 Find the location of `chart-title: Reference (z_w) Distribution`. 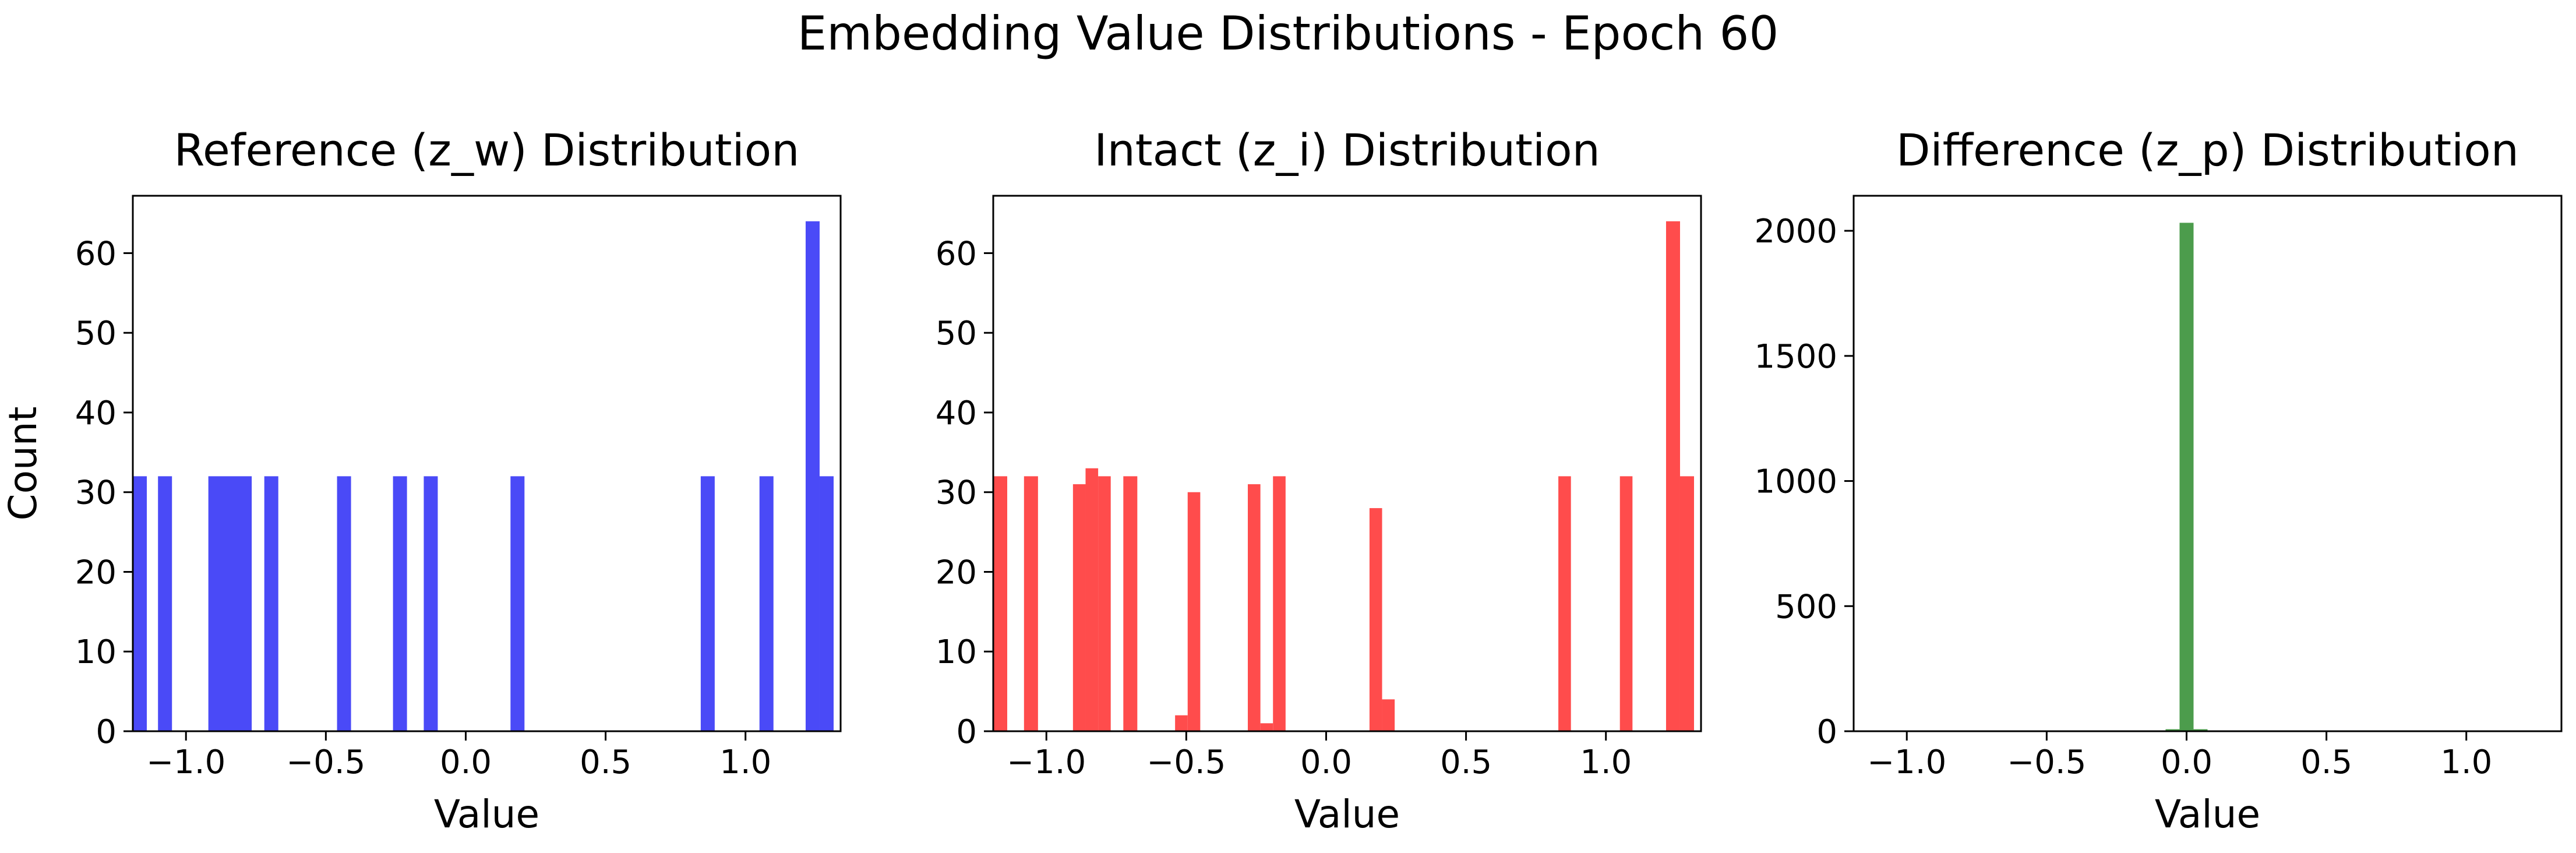

chart-title: Reference (z_w) Distribution is located at coordinates (487, 150).